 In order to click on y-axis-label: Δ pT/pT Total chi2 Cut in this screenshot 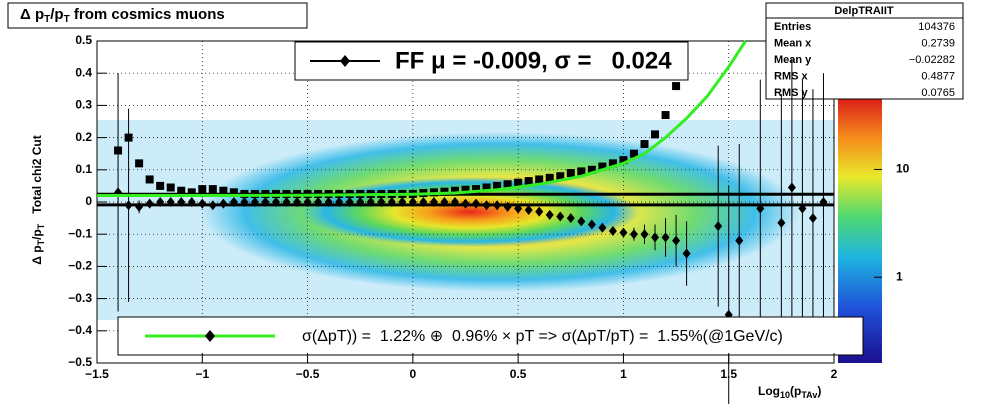, I will do `click(38, 199)`.